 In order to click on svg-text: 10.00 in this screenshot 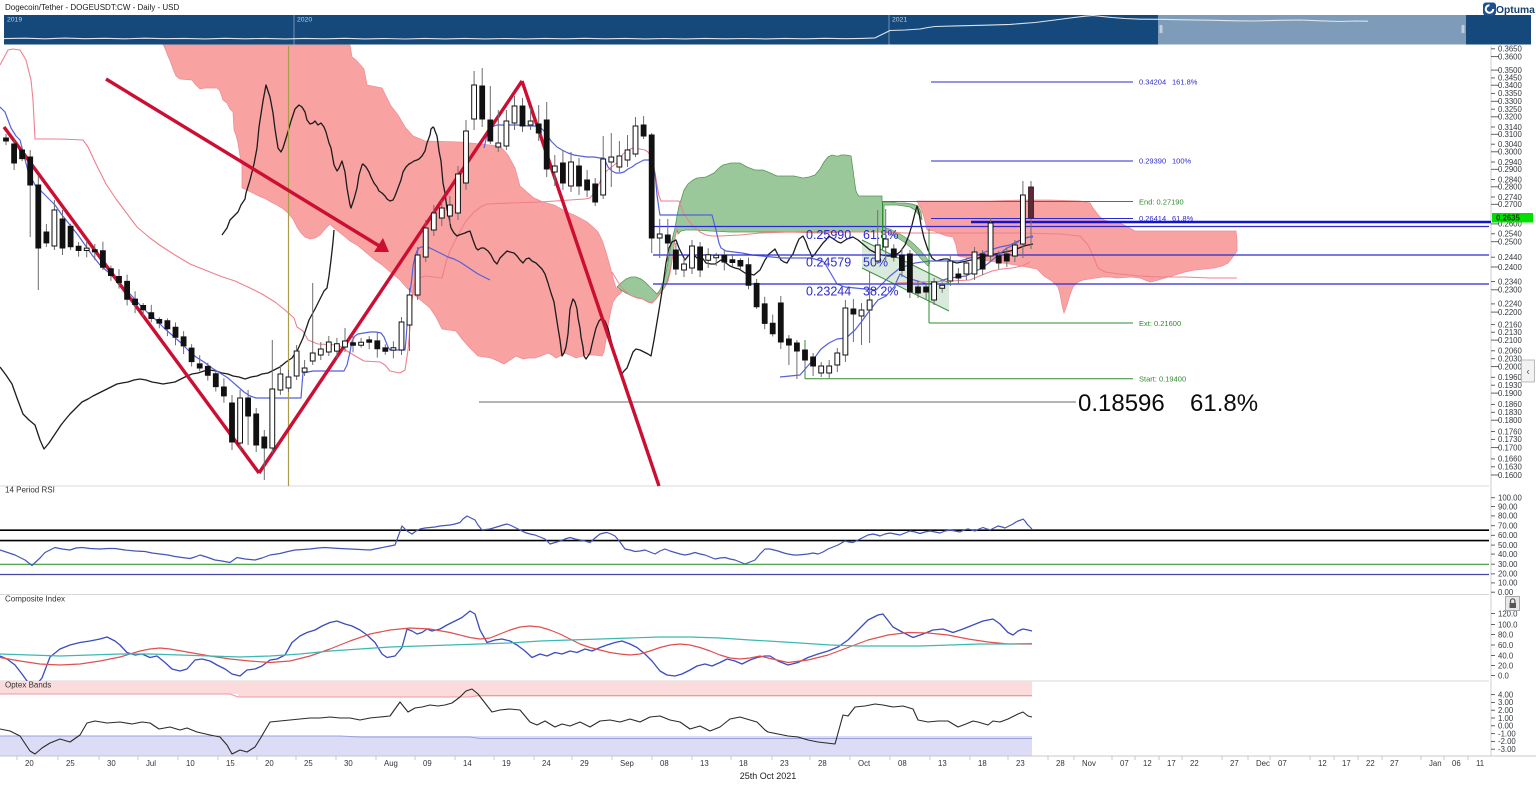, I will do `click(1508, 583)`.